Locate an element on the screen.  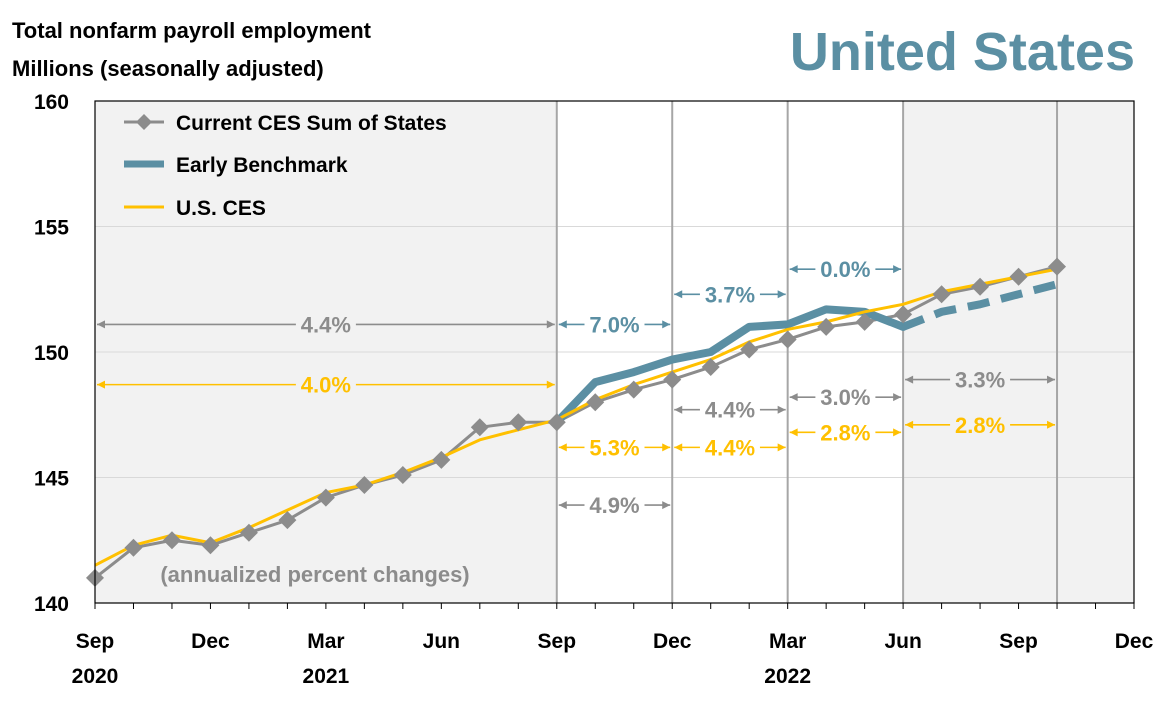
annotation-label: 7.0% is located at coordinates (614, 324).